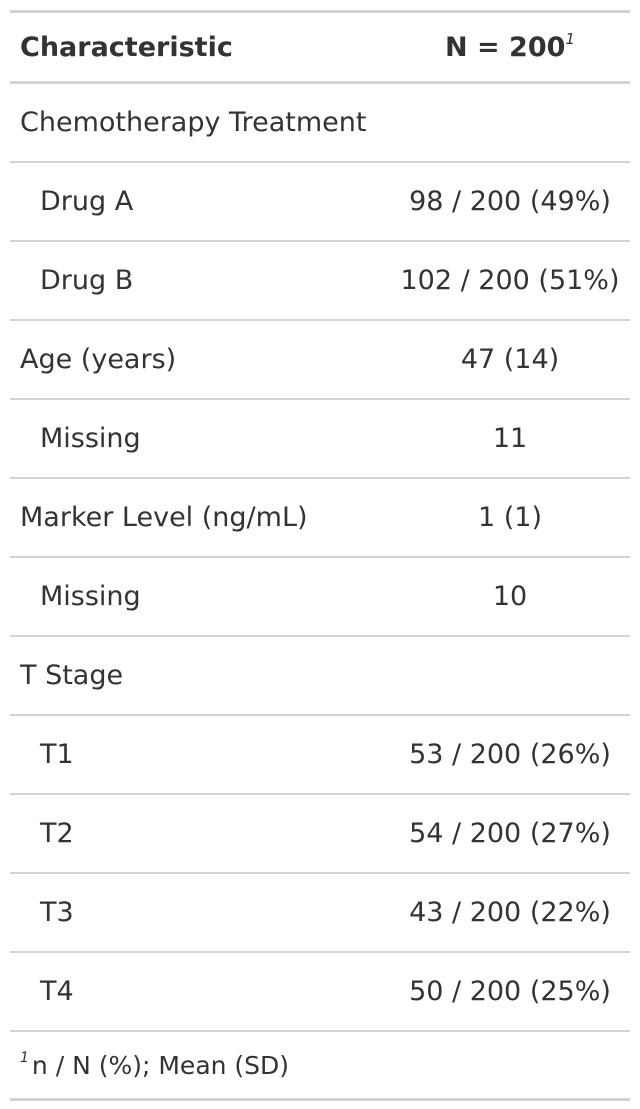 This screenshot has height=1109, width=640. What do you see at coordinates (200, 202) in the screenshot?
I see `row-label: Drug A` at bounding box center [200, 202].